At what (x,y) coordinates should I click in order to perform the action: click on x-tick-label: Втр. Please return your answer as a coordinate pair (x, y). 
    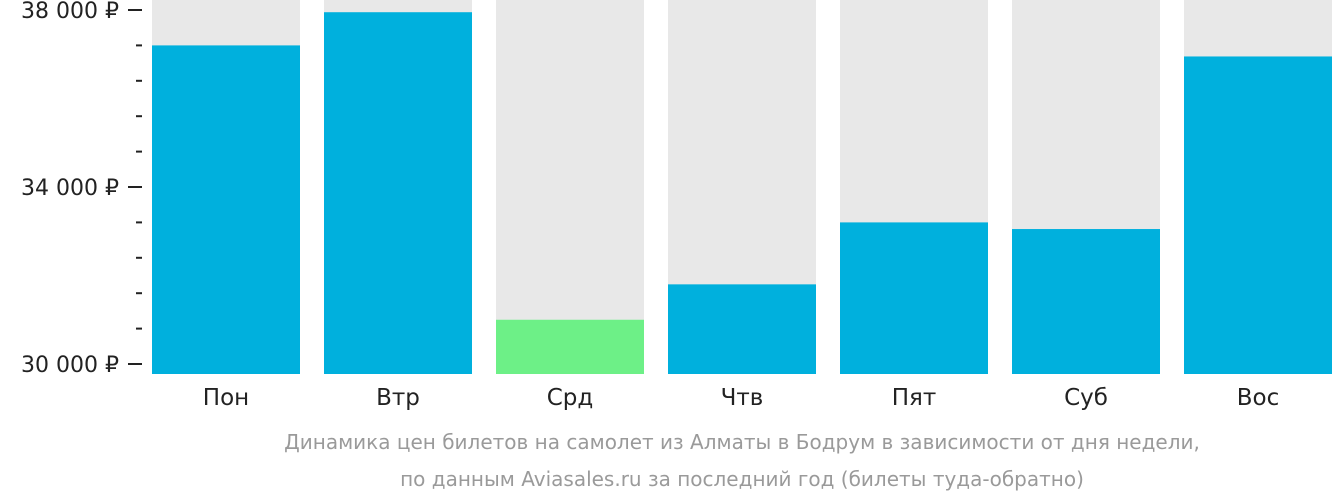
    Looking at the image, I should click on (398, 398).